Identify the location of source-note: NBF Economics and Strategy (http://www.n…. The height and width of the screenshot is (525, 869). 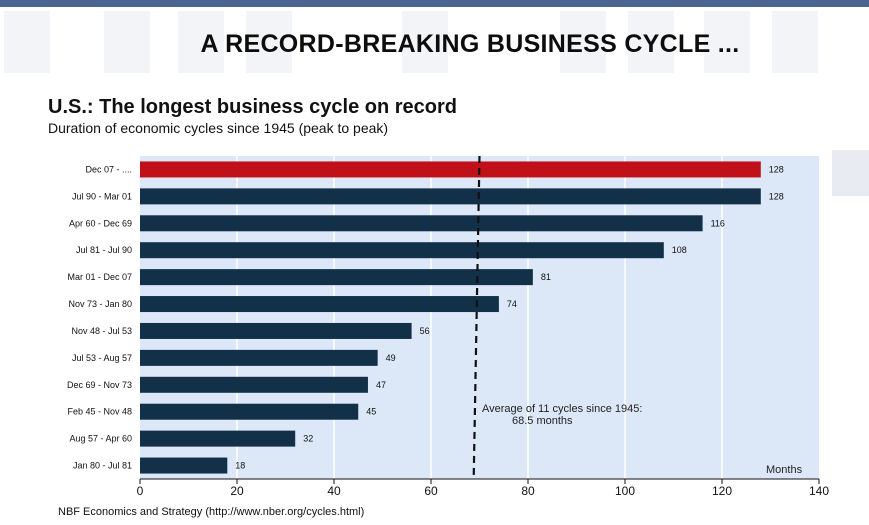
(211, 512).